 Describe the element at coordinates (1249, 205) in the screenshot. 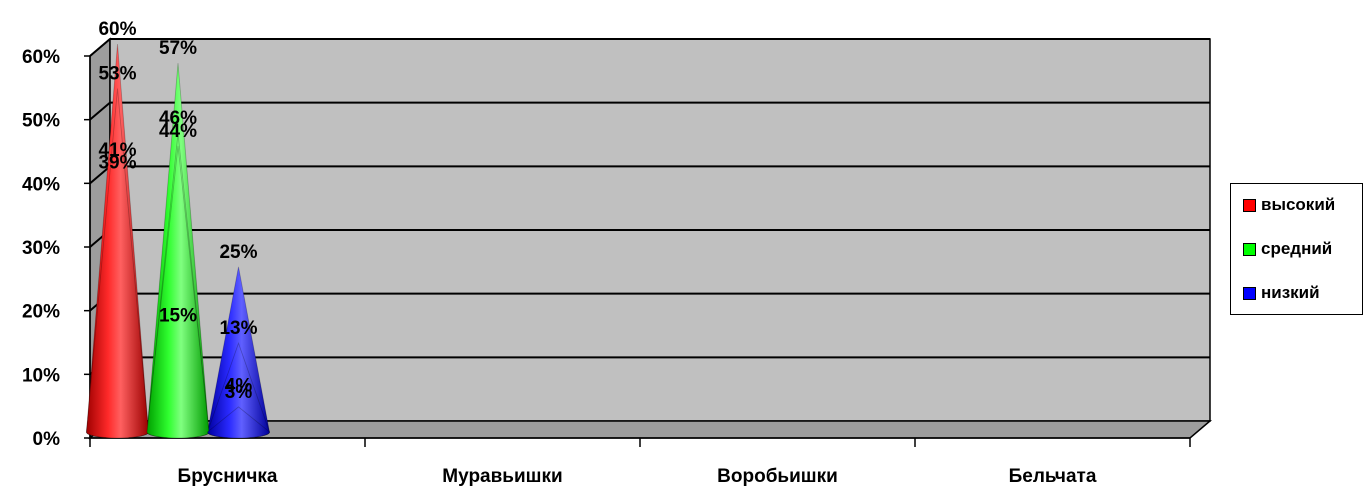

I see `legend-swatch-high` at that location.